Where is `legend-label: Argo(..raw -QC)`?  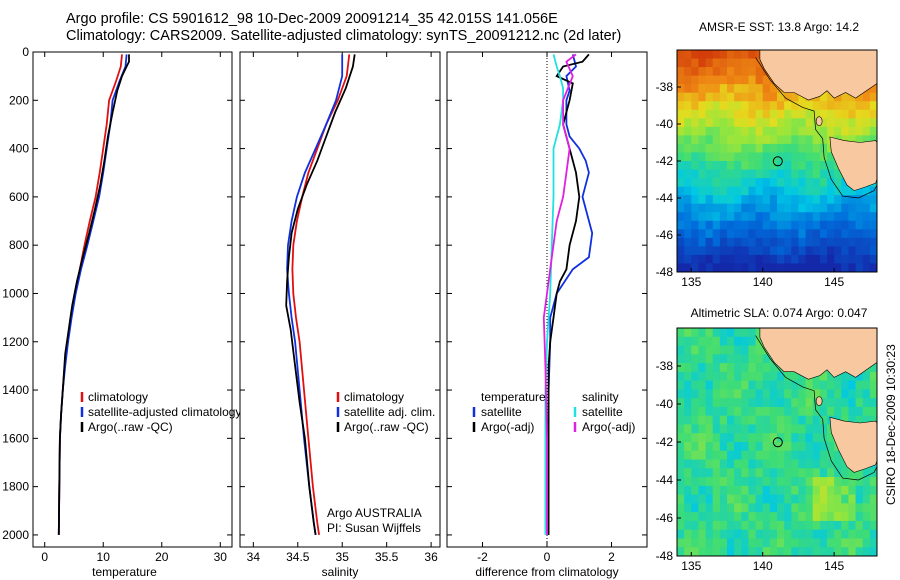 legend-label: Argo(..raw -QC) is located at coordinates (130, 427).